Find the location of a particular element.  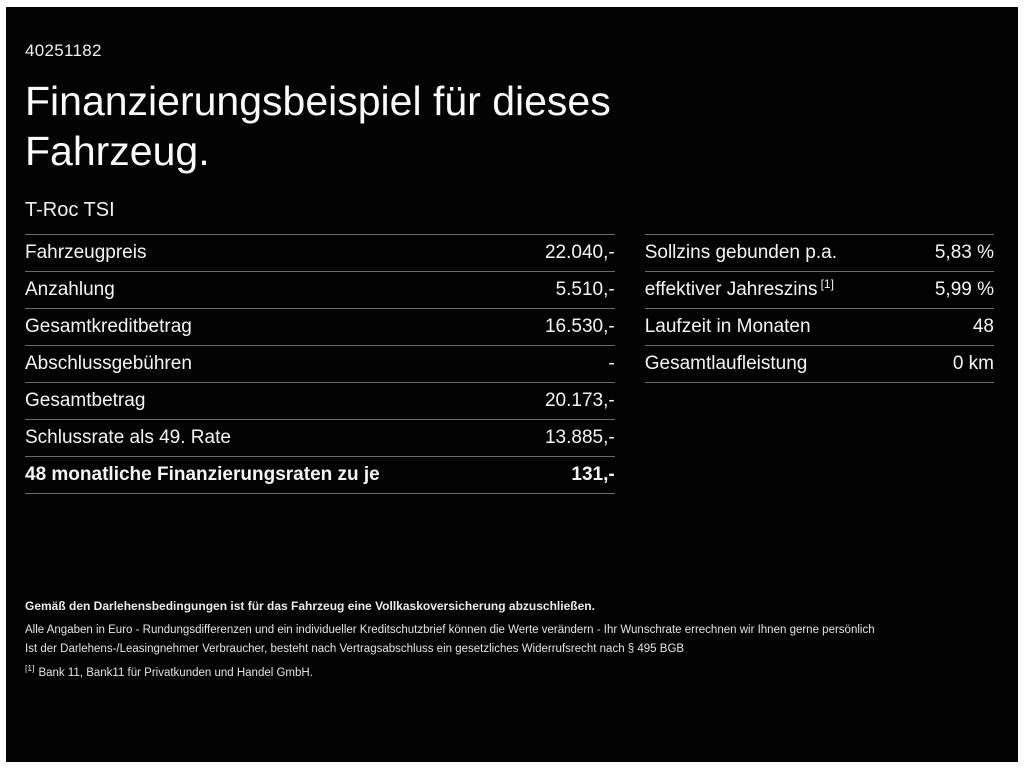

vehicle-model: T-Roc TSI is located at coordinates (70, 210).